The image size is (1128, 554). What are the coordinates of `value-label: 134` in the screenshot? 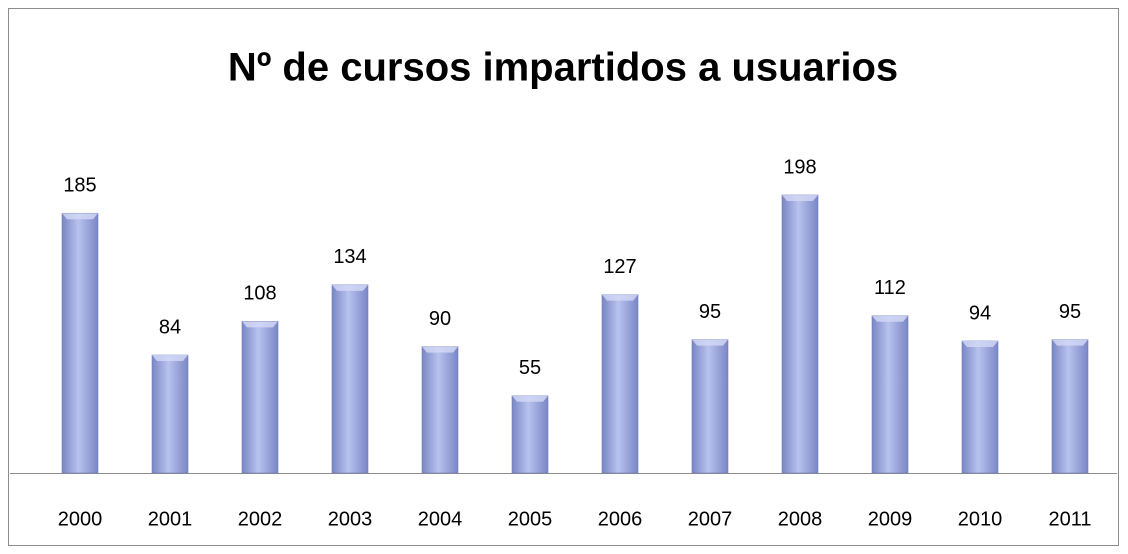 It's located at (349, 257).